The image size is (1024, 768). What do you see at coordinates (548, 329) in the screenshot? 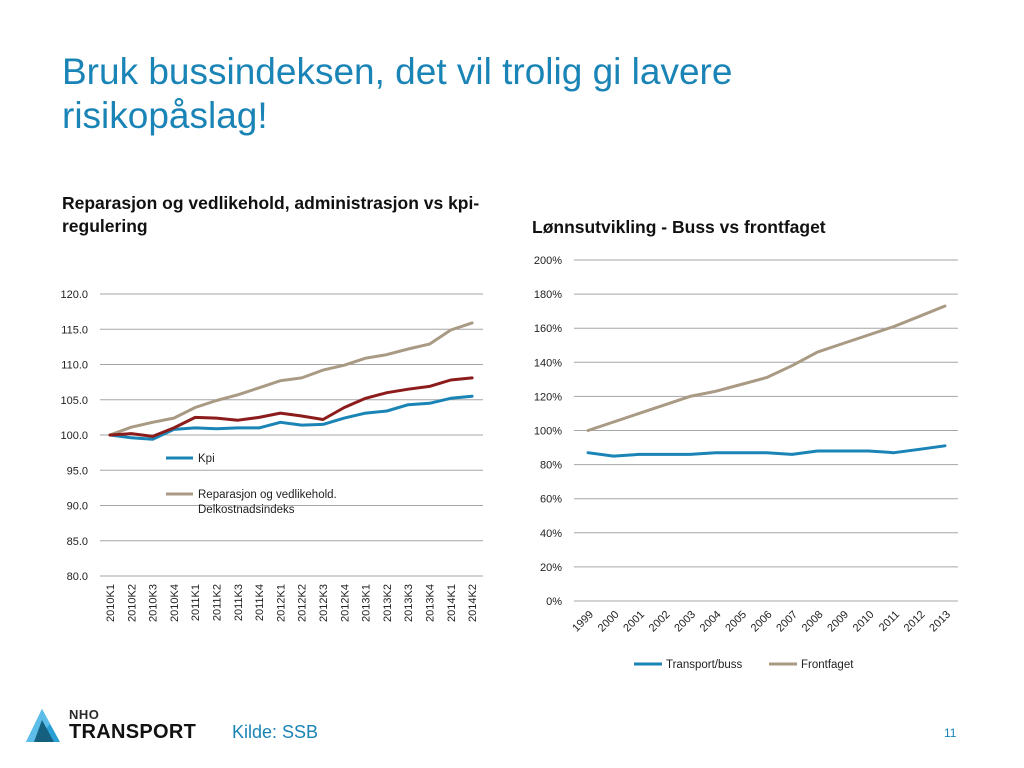
I see `y-tick-label: 160%` at bounding box center [548, 329].